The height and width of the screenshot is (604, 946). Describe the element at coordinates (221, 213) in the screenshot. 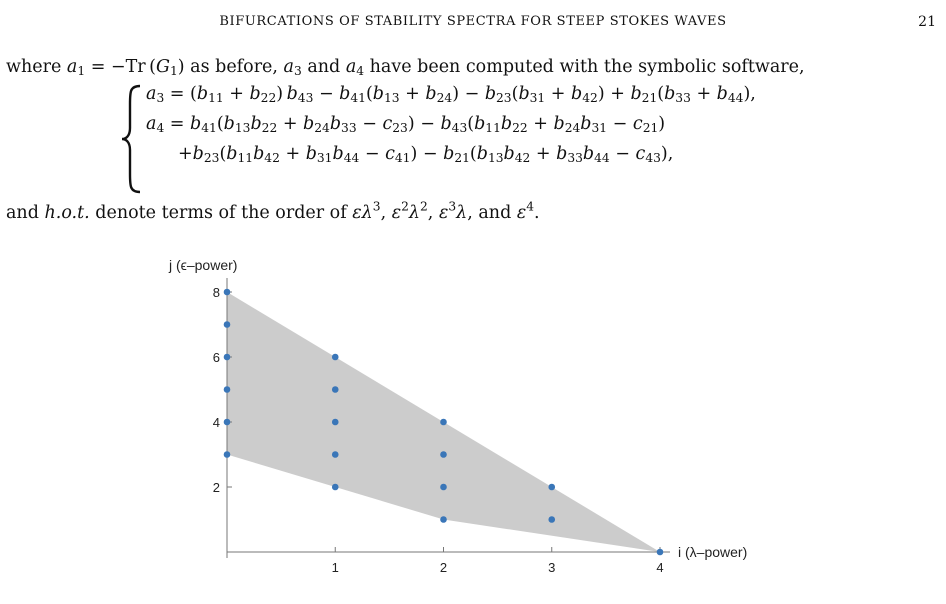

I see `closing-text-3: denote terms of the order of` at that location.